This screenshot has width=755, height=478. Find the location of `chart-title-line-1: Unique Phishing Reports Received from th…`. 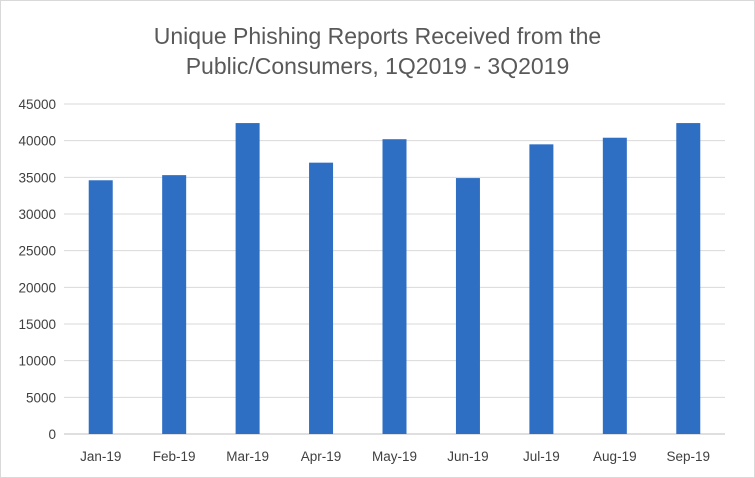

chart-title-line-1: Unique Phishing Reports Received from th… is located at coordinates (377, 36).